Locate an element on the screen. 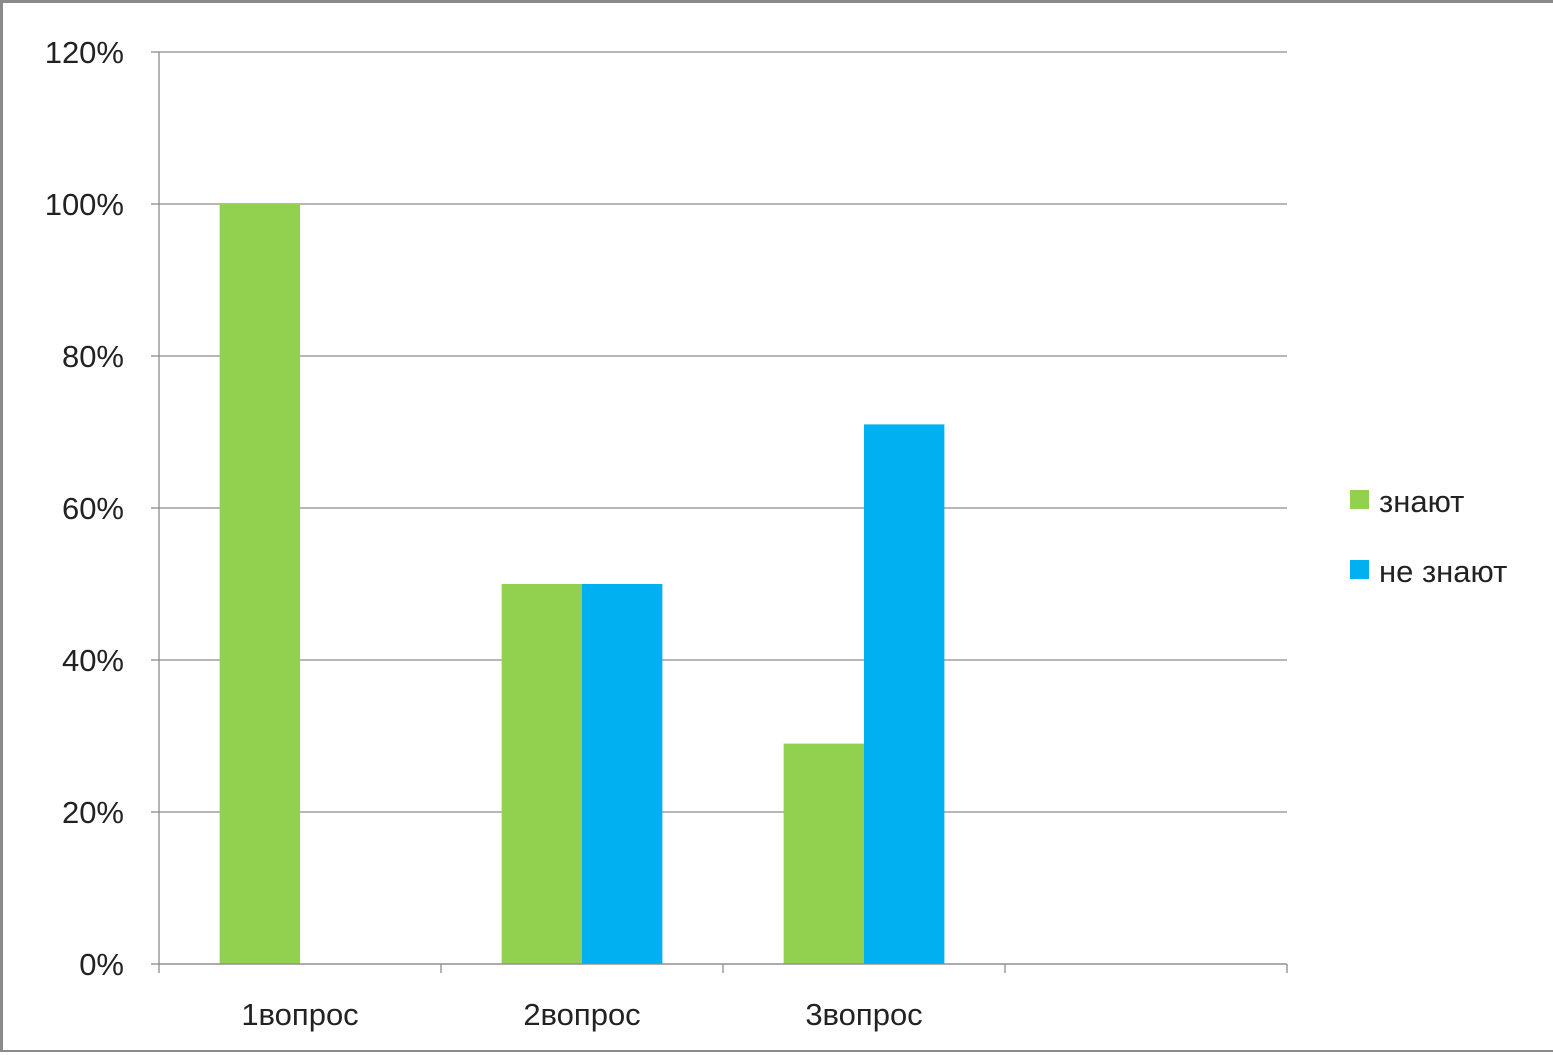 Image resolution: width=1553 pixels, height=1055 pixels. x-tick-label: 2вопрос is located at coordinates (581, 1014).